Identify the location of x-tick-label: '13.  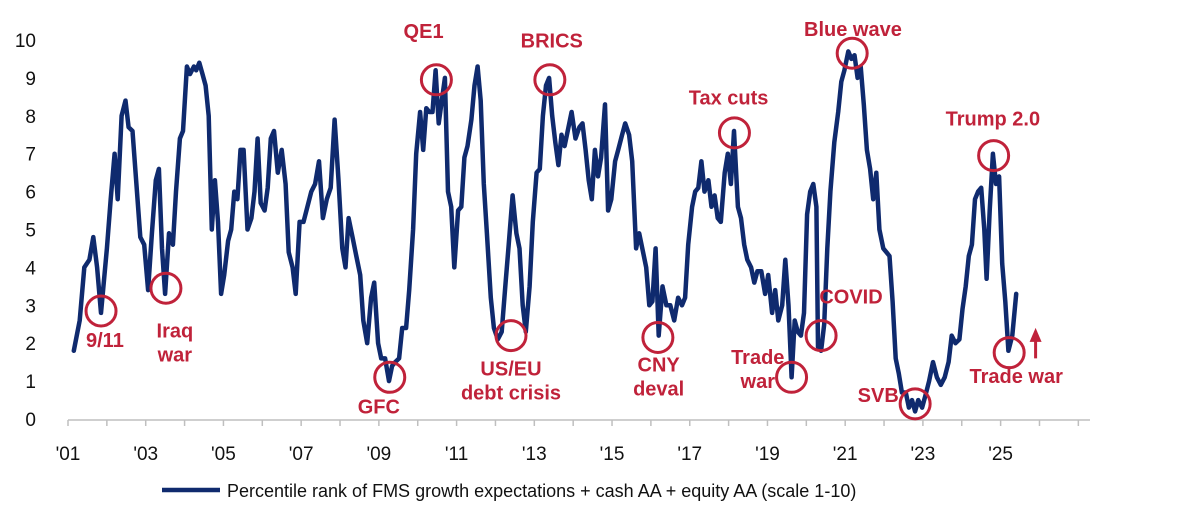
(534, 454).